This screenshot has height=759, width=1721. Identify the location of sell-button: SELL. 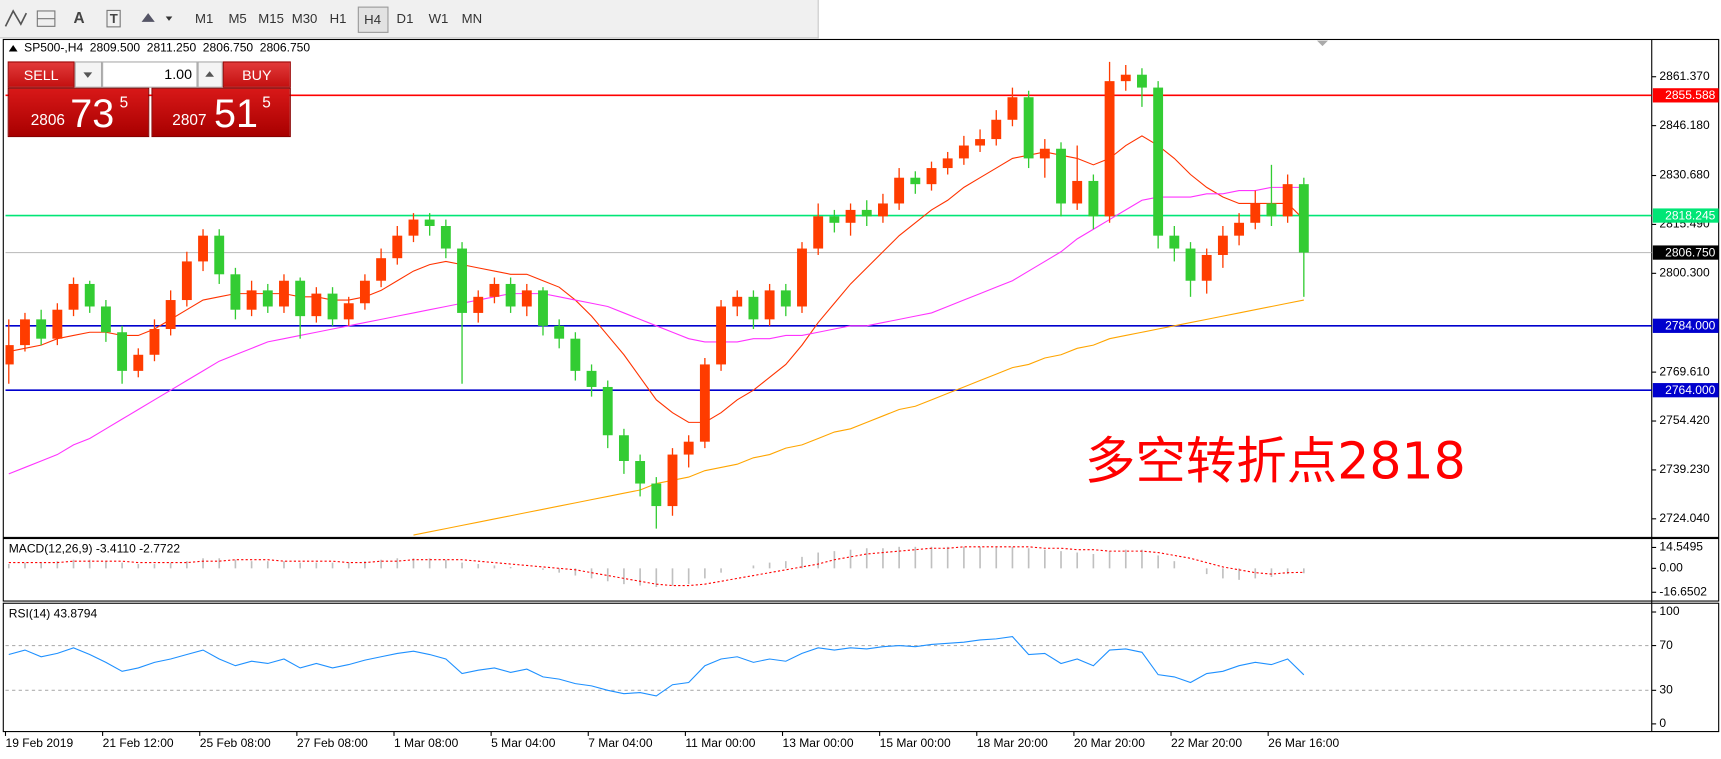
(41, 74).